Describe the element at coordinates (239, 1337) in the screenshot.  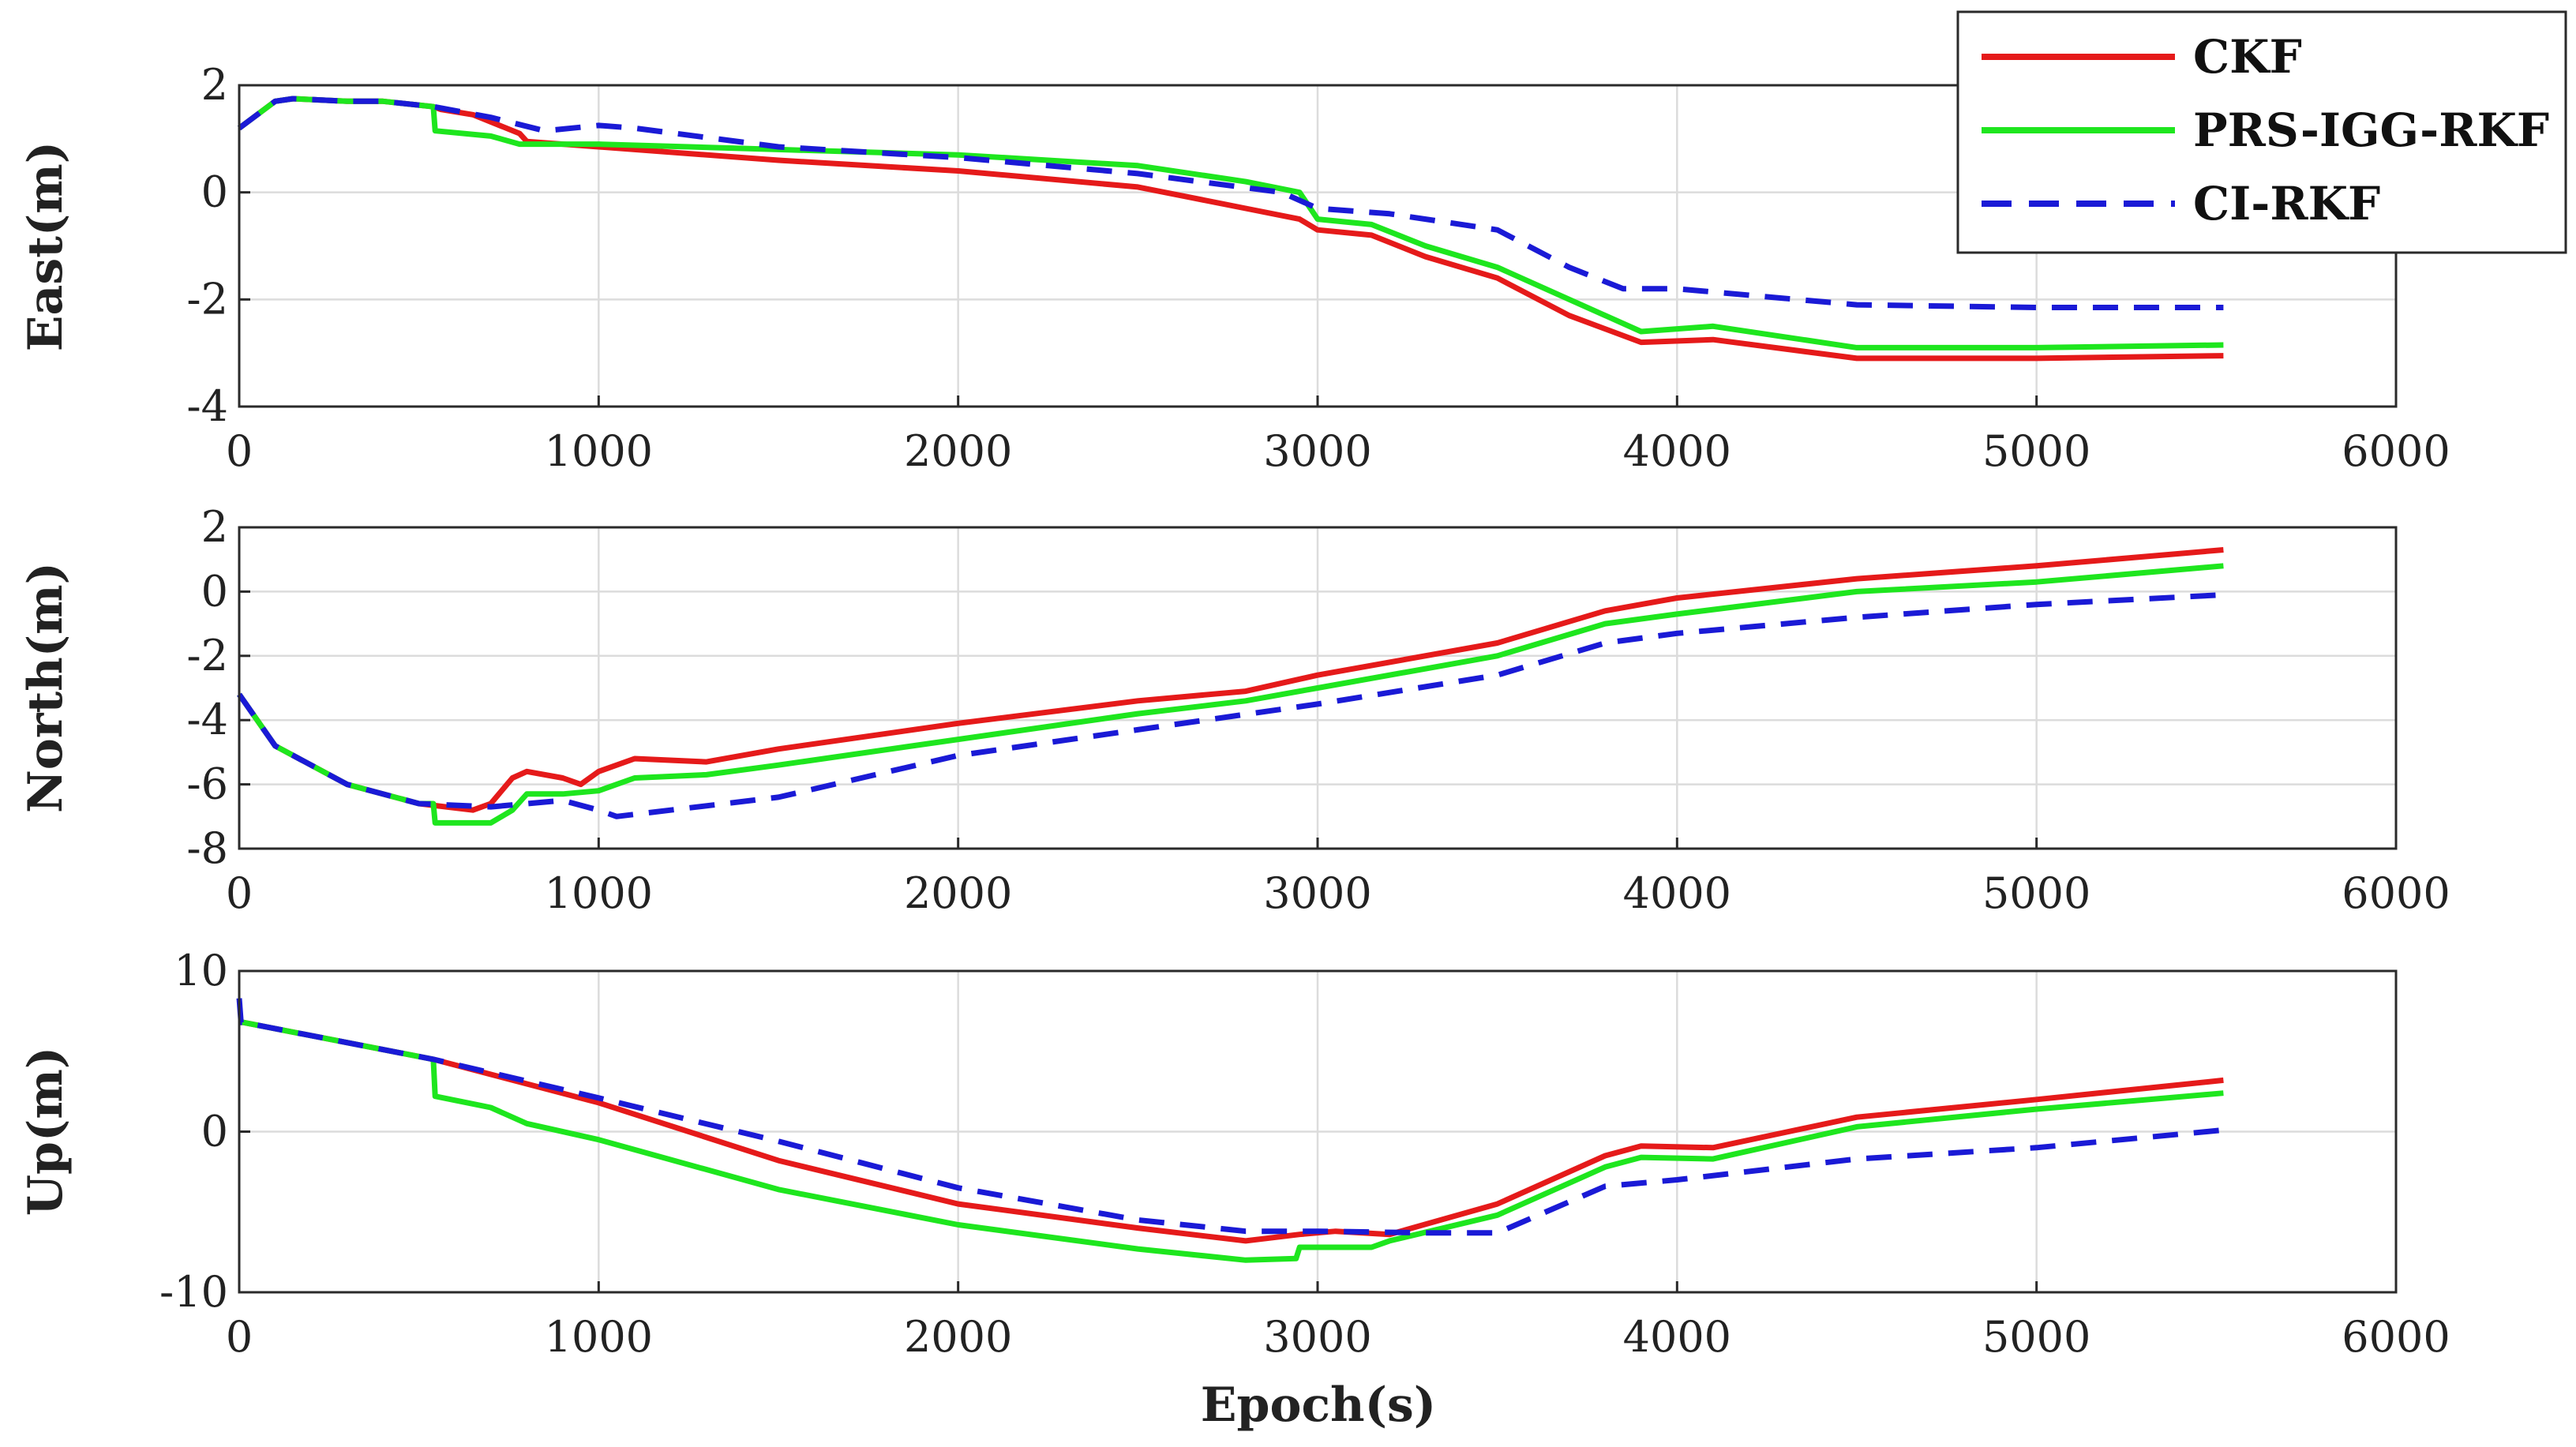
I see `up-x-tick-label: 0` at that location.